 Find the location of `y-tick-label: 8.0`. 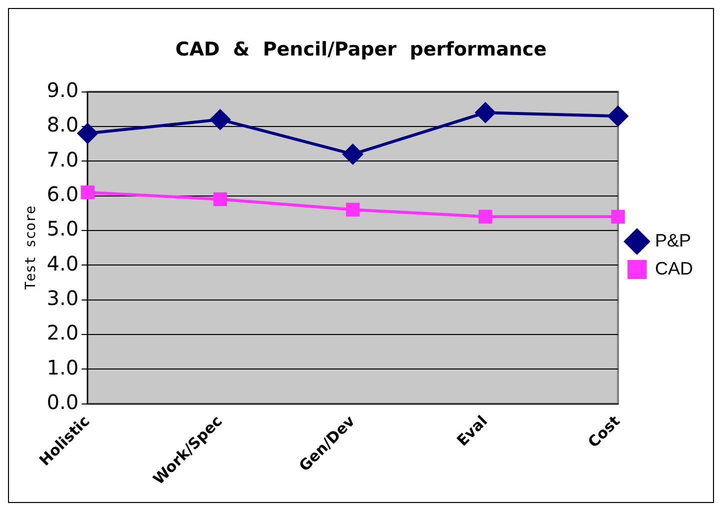

y-tick-label: 8.0 is located at coordinates (62, 124).